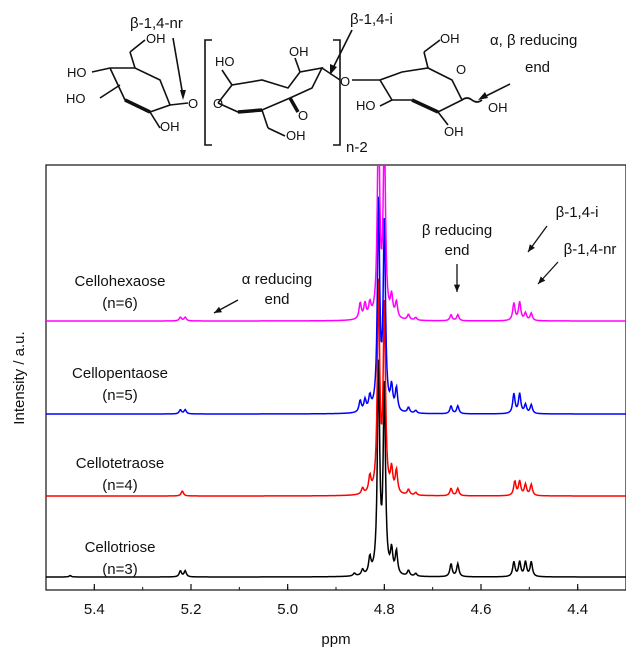 This screenshot has width=626, height=648. What do you see at coordinates (577, 212) in the screenshot?
I see `annotation-label: β-1,4-i` at bounding box center [577, 212].